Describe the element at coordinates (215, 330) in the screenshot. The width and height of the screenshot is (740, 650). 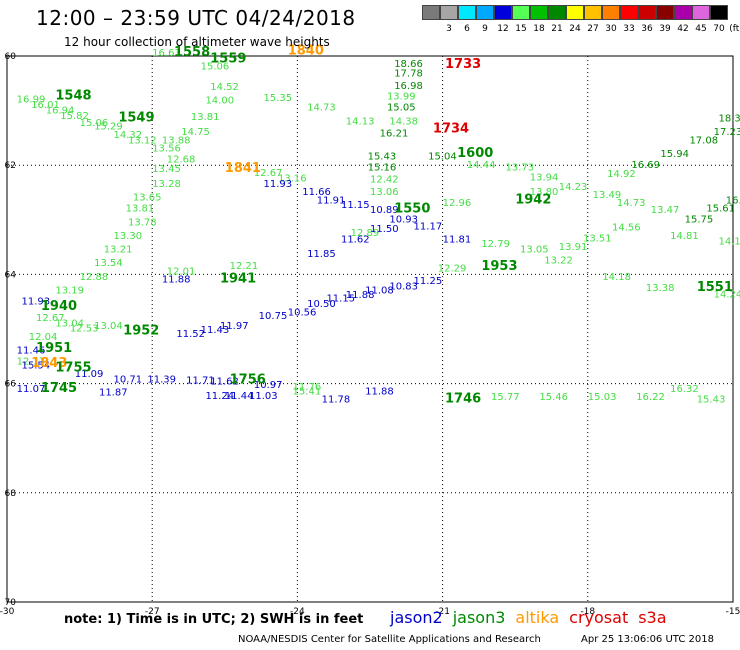
I see `wave-height-value: 11.43` at that location.